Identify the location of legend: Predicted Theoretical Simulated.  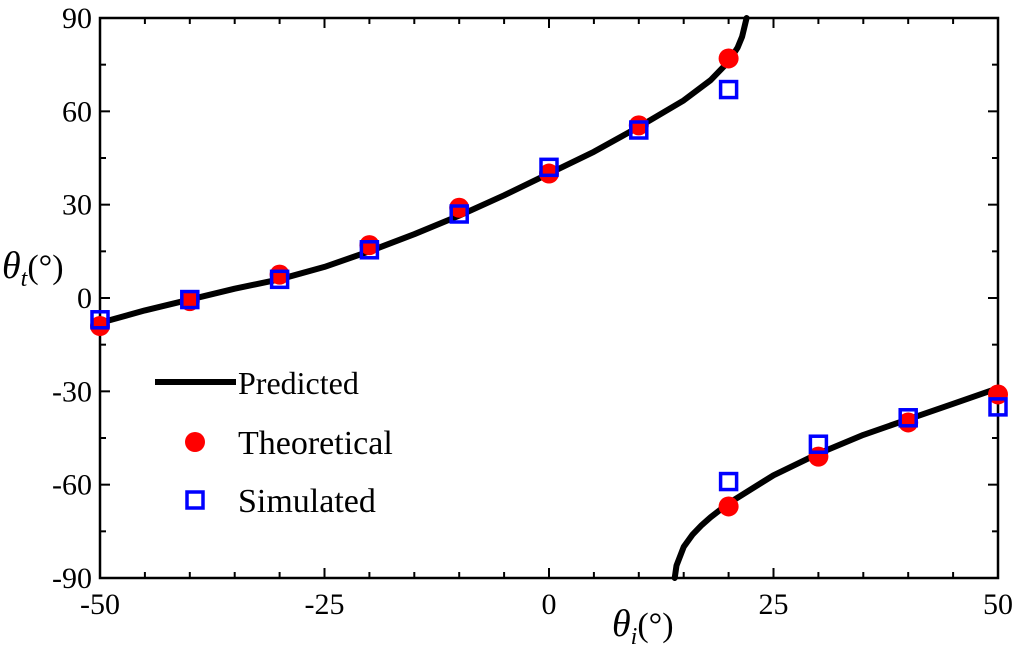
(274, 442).